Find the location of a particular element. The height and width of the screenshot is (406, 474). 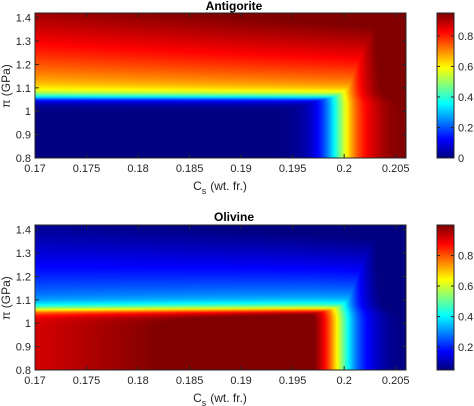

colorbar-tick-label: 0 is located at coordinates (461, 159).